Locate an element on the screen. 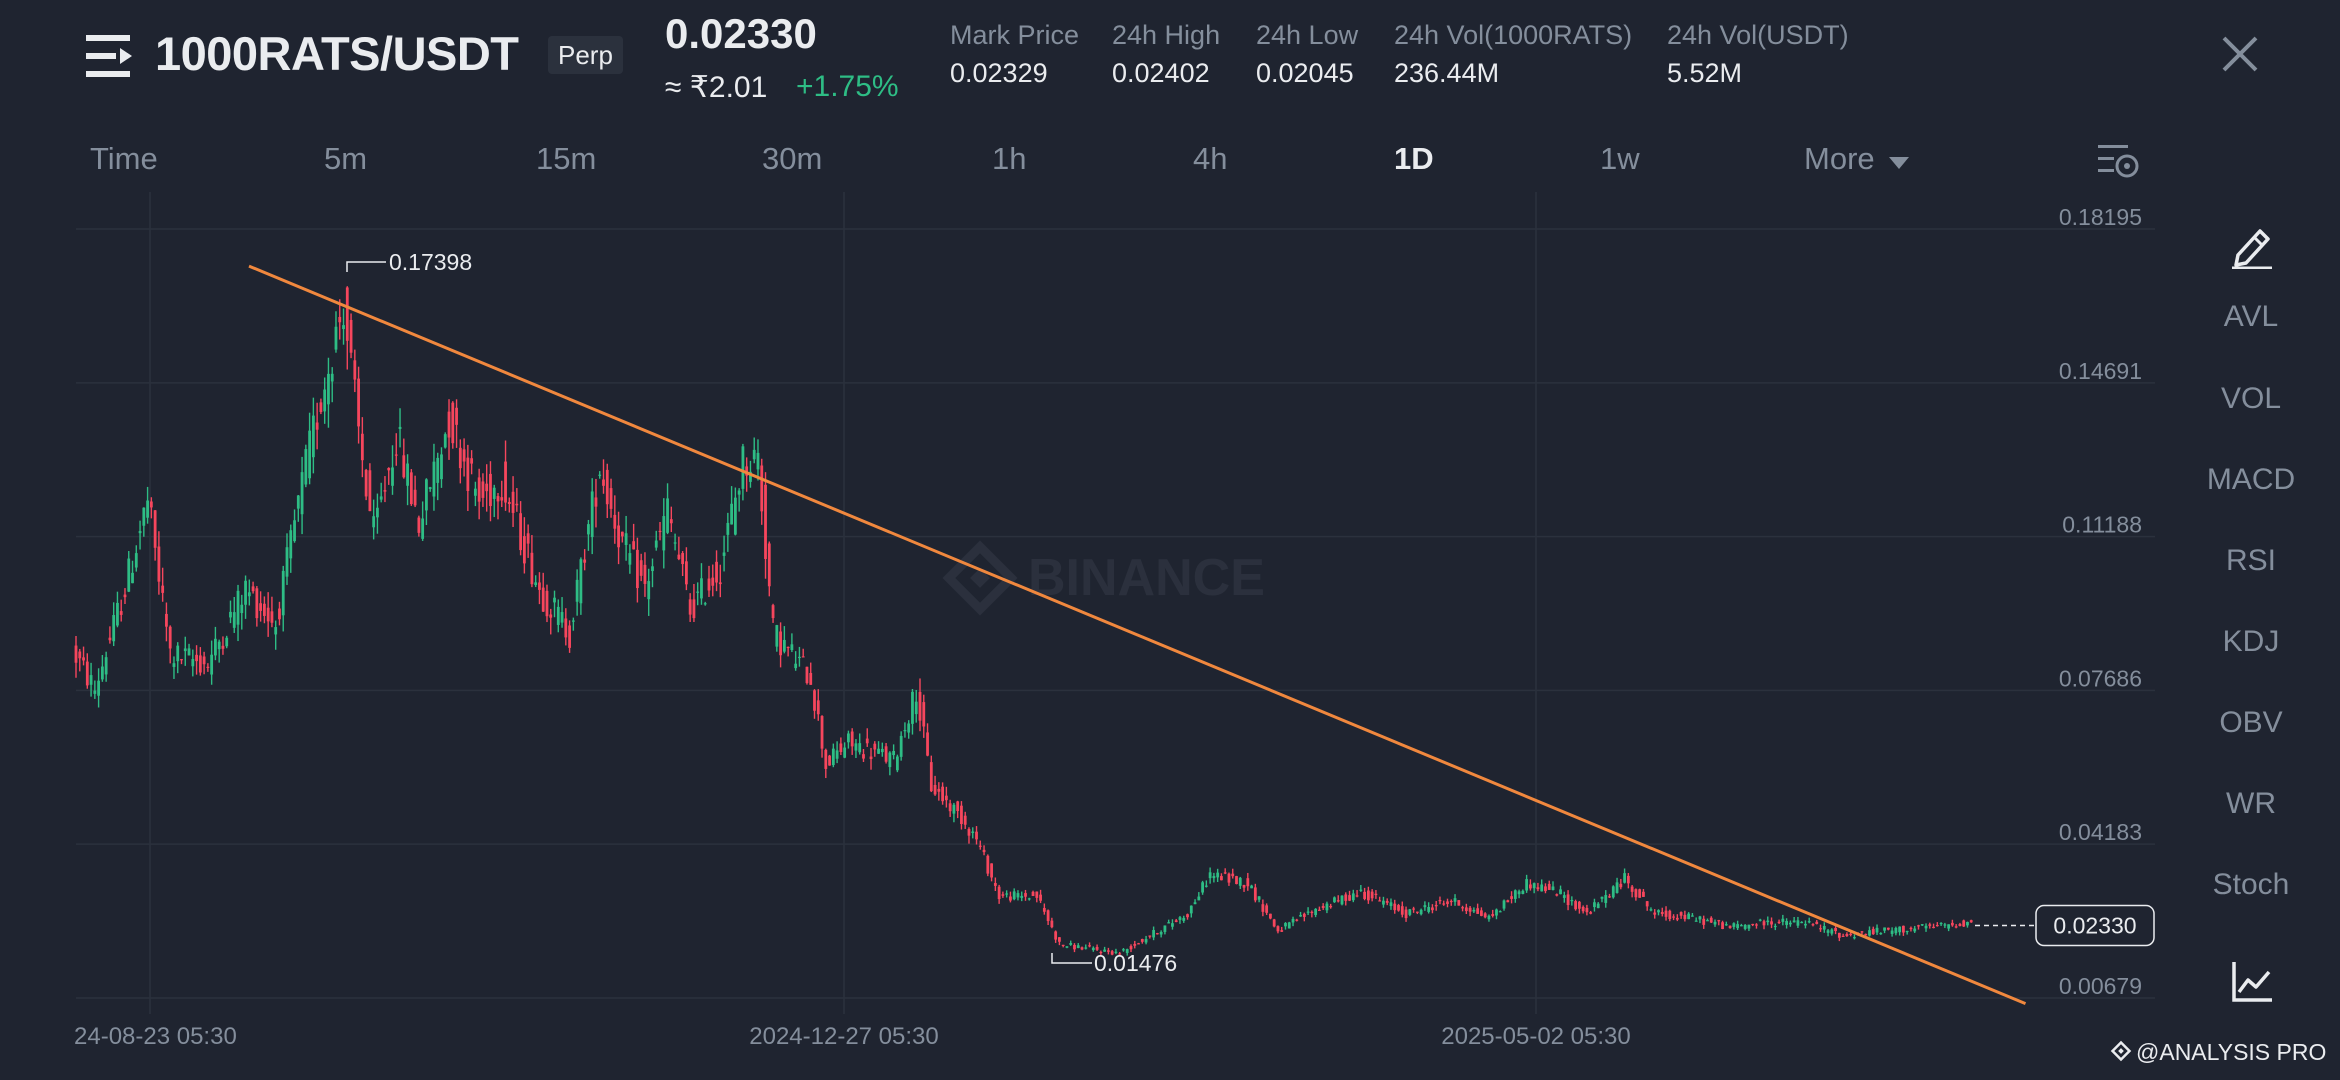  24h-vol-quote-label: 24h Vol(USDT) is located at coordinates (1758, 35).